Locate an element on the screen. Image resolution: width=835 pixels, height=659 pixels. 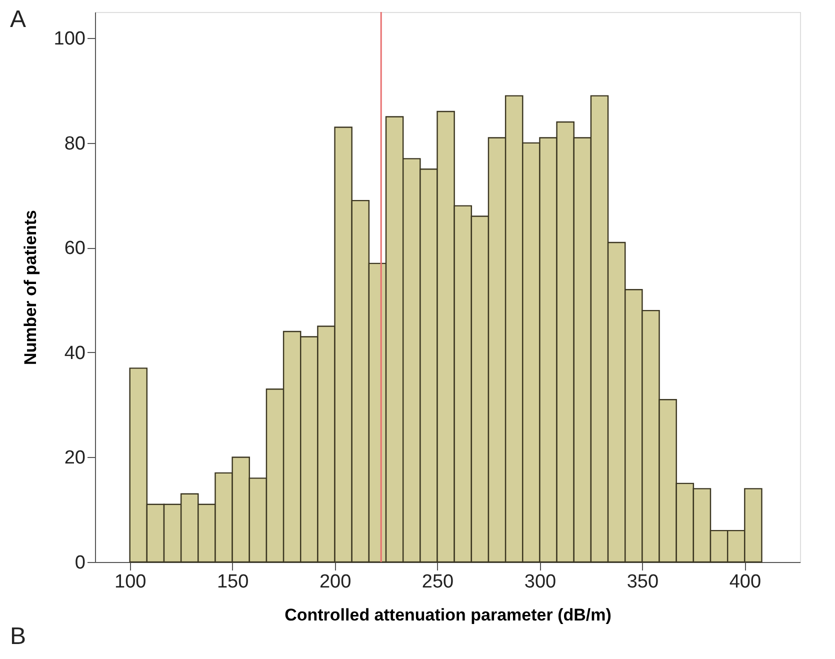
y-tick-label: 0 is located at coordinates (80, 563).